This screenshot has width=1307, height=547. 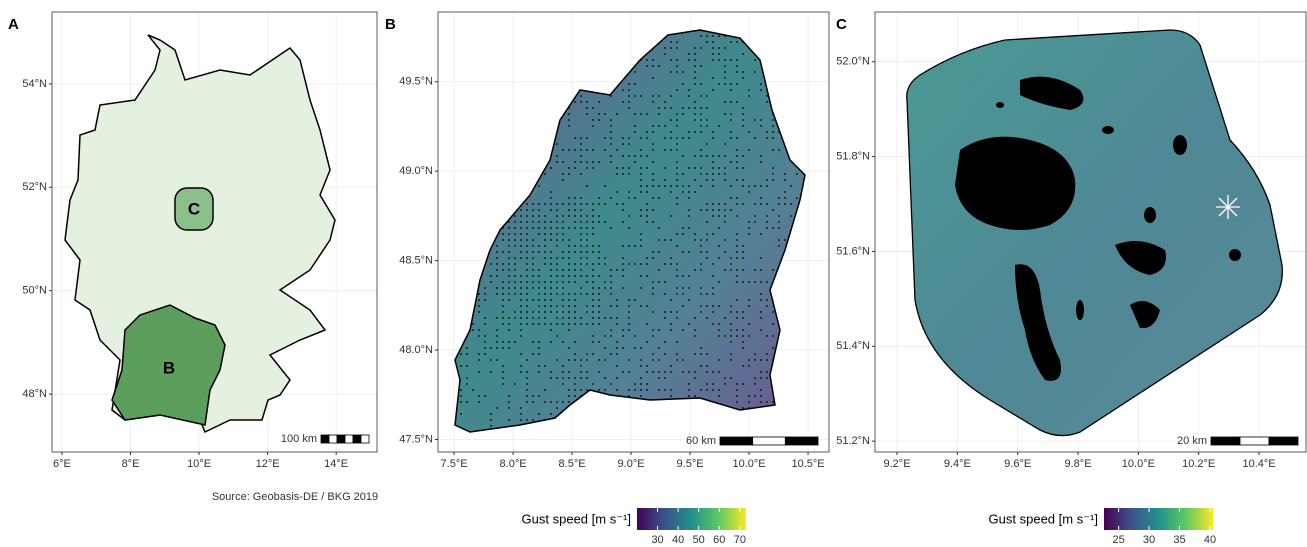 I want to click on scale-bar-segment, so click(x=769, y=441).